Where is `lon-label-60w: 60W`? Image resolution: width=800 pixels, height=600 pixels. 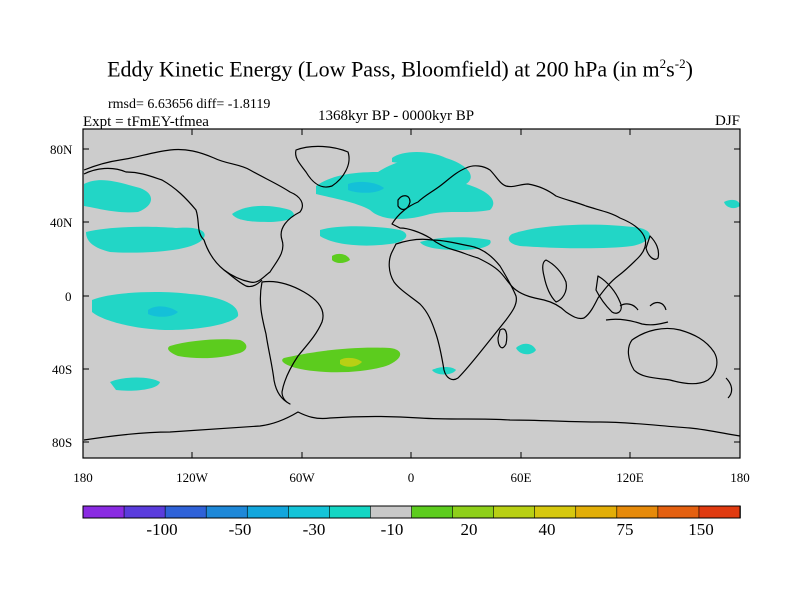 lon-label-60w: 60W is located at coordinates (302, 477).